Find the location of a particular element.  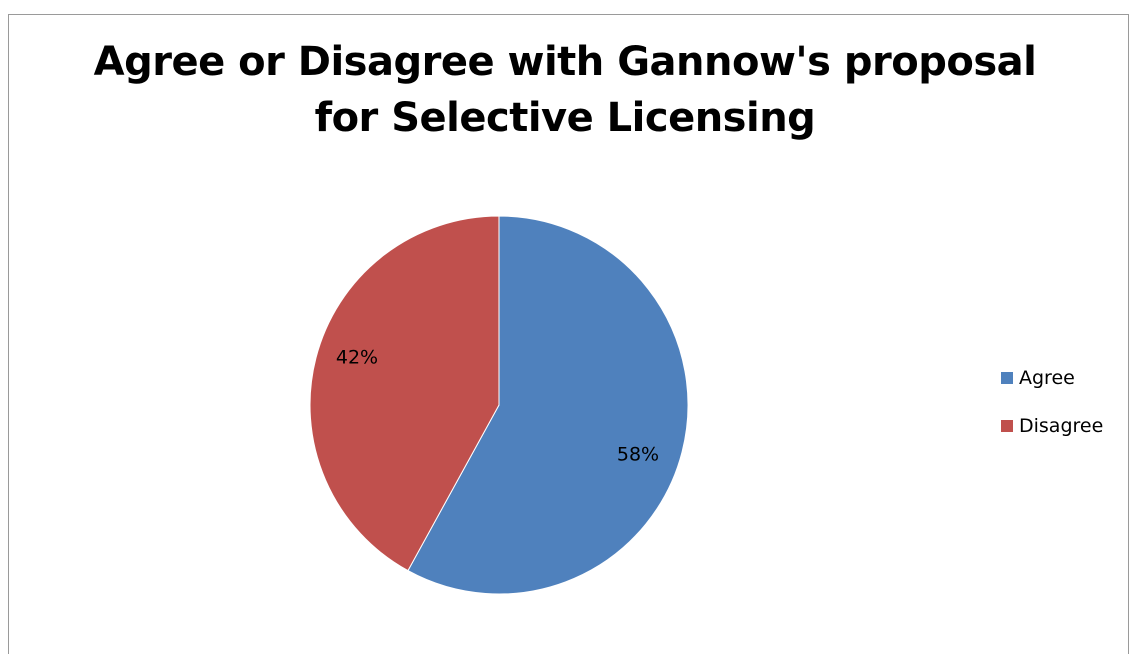

legend-label-agree: Agree is located at coordinates (1047, 377).